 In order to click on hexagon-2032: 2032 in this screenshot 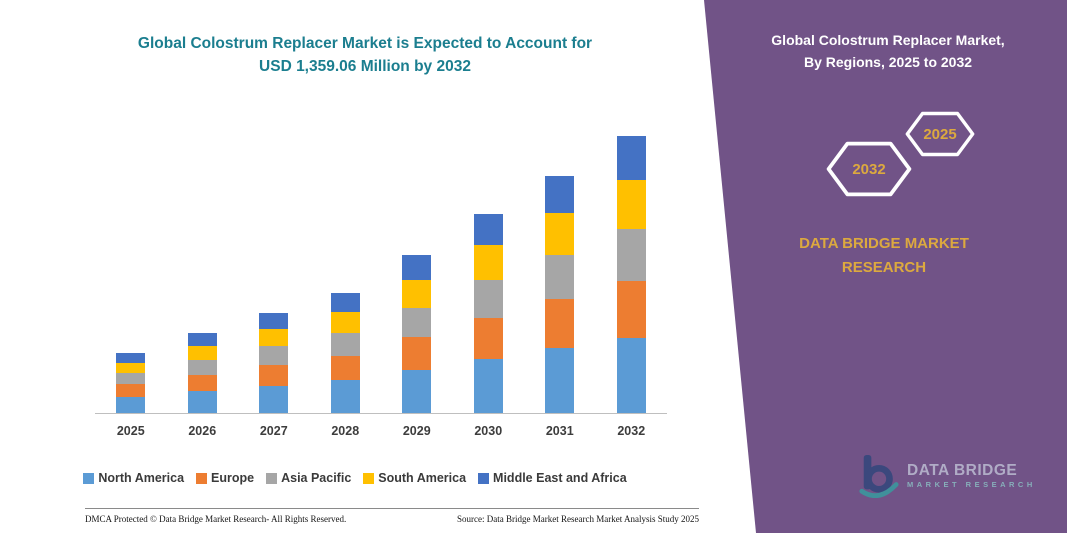, I will do `click(869, 169)`.